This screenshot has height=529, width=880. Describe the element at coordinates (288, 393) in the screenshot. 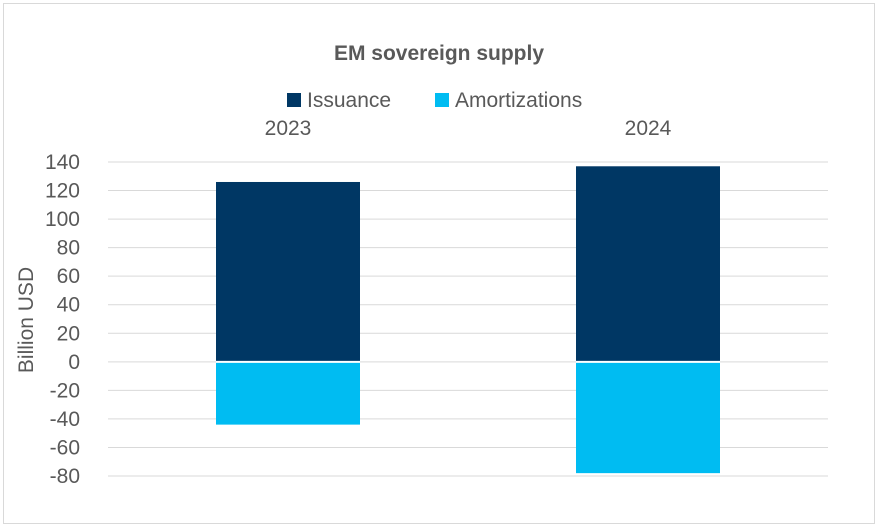

I see `bar-amortizations-2023` at that location.